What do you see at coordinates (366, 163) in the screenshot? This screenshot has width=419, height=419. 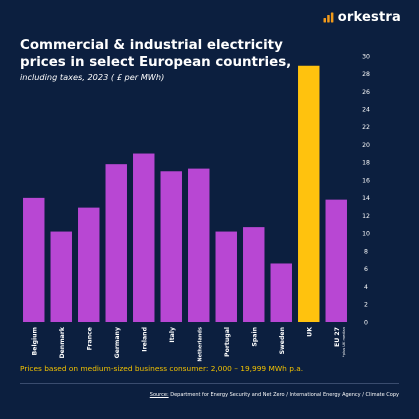 I see `y-tick-label: 18` at bounding box center [366, 163].